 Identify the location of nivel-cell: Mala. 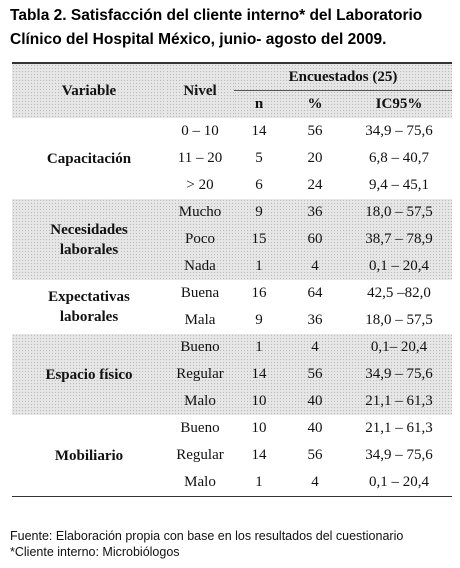
(200, 320).